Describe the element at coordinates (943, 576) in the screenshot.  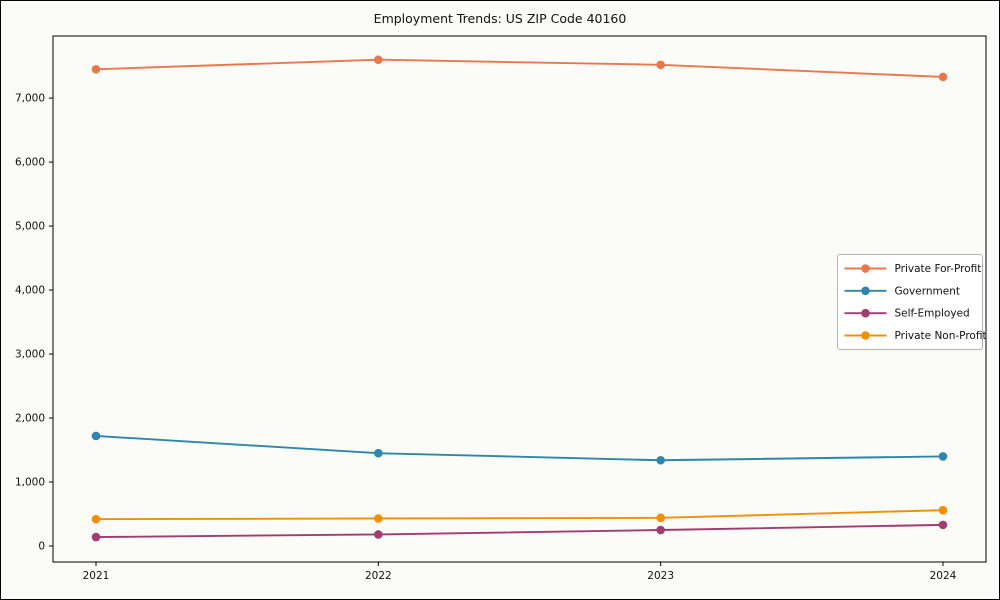
I see `x-axis-tick-label: 2024` at that location.